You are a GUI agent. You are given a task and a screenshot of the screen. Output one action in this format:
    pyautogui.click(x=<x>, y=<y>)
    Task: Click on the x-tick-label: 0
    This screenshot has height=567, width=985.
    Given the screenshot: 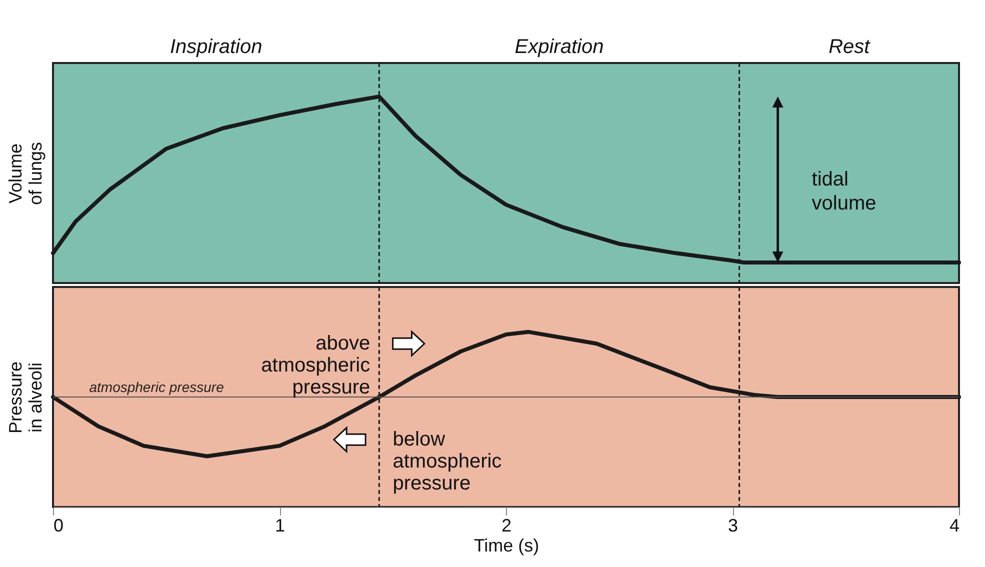 What is the action you would take?
    pyautogui.click(x=59, y=526)
    